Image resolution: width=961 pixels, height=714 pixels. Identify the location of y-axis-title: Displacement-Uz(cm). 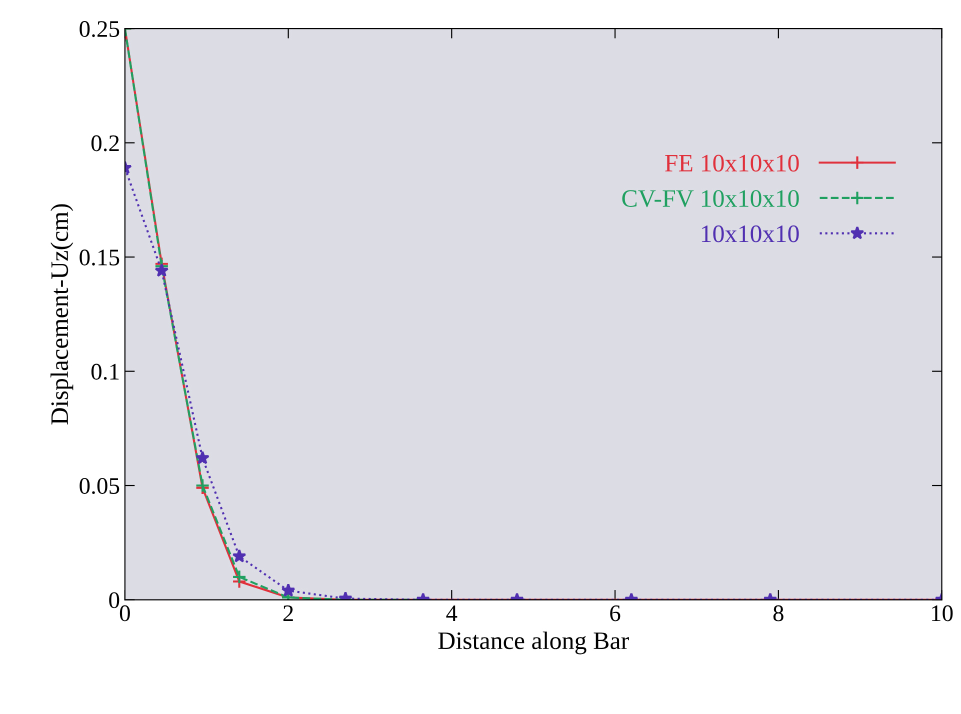
(62, 314).